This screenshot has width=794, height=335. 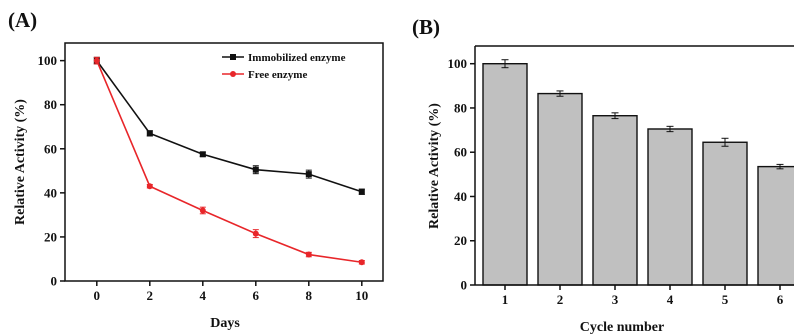 What do you see at coordinates (22, 20) in the screenshot?
I see `panel-a-label: (A)` at bounding box center [22, 20].